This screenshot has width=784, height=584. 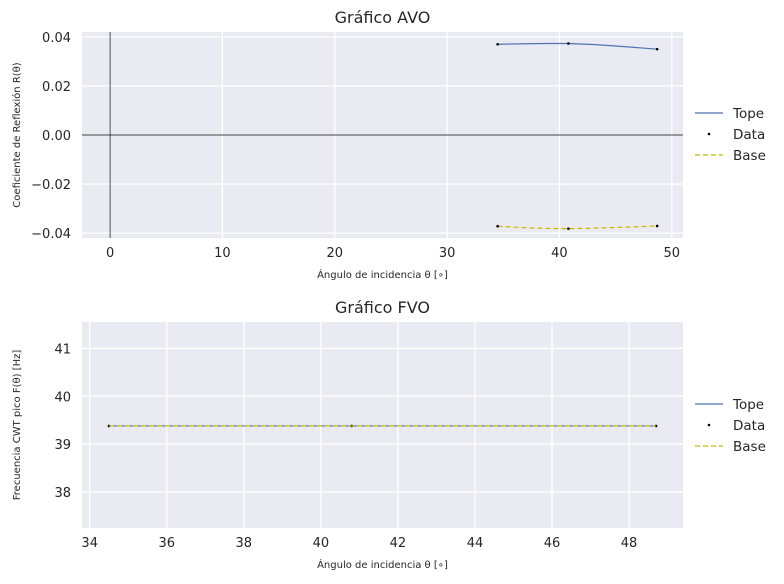 I want to click on y-tick-label: 40, so click(x=62, y=397).